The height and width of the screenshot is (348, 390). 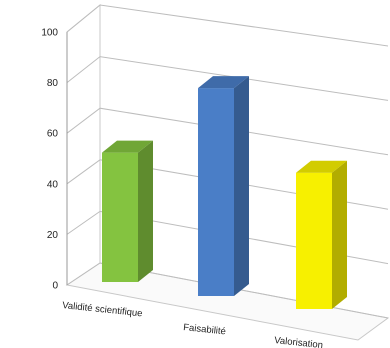 What do you see at coordinates (49, 33) in the screenshot?
I see `y-tick-label: 100` at bounding box center [49, 33].